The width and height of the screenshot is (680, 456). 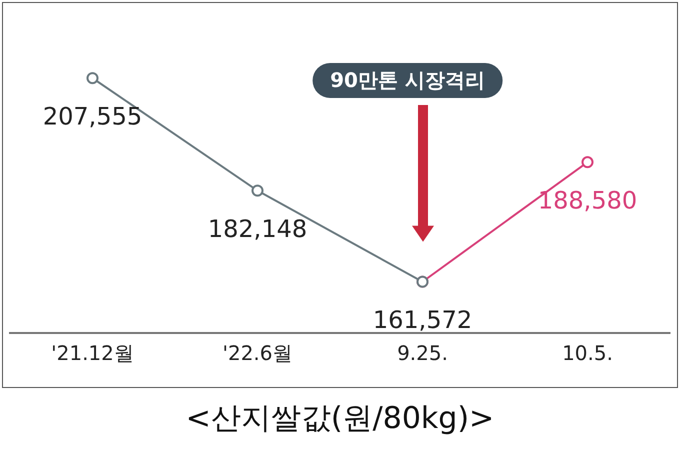 I want to click on x-tick-label: '21.12월, so click(x=92, y=353).